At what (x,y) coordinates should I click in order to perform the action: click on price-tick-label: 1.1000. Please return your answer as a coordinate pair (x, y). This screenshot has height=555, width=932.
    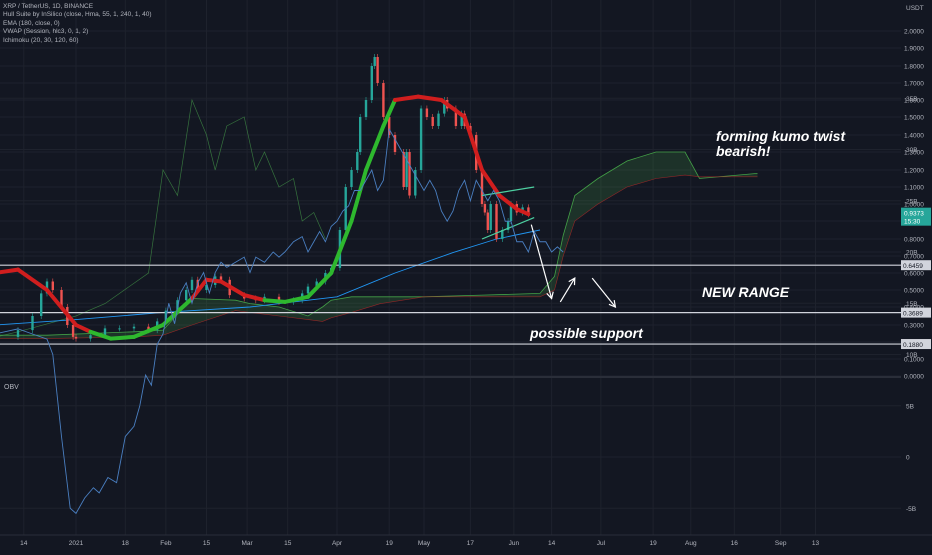
    Looking at the image, I should click on (914, 188).